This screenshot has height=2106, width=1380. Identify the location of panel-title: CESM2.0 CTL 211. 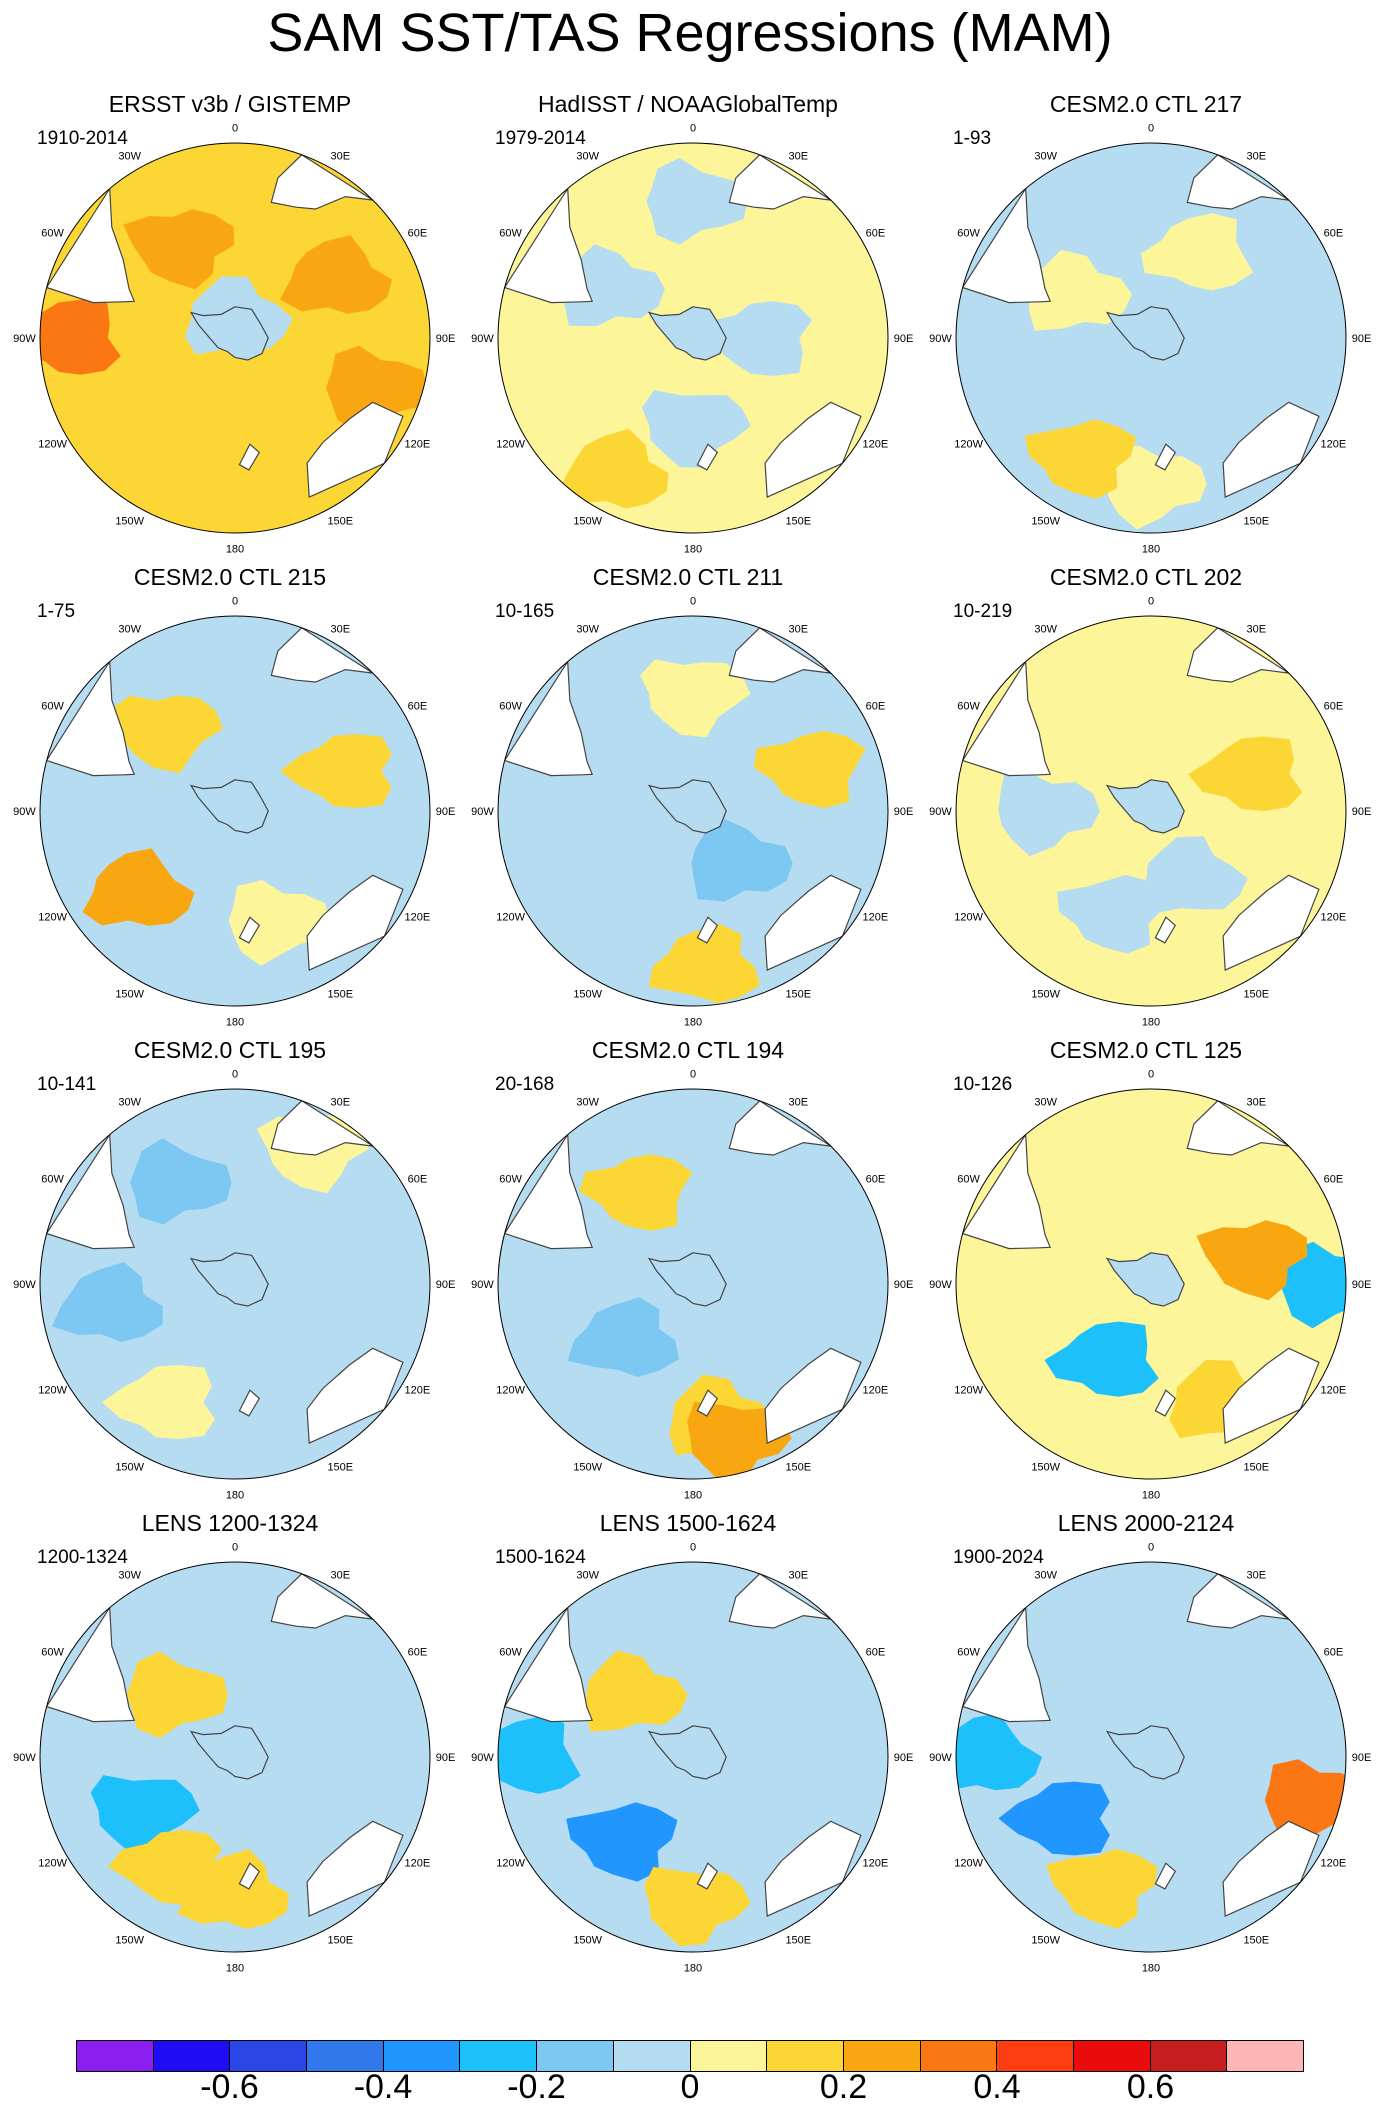
(688, 577).